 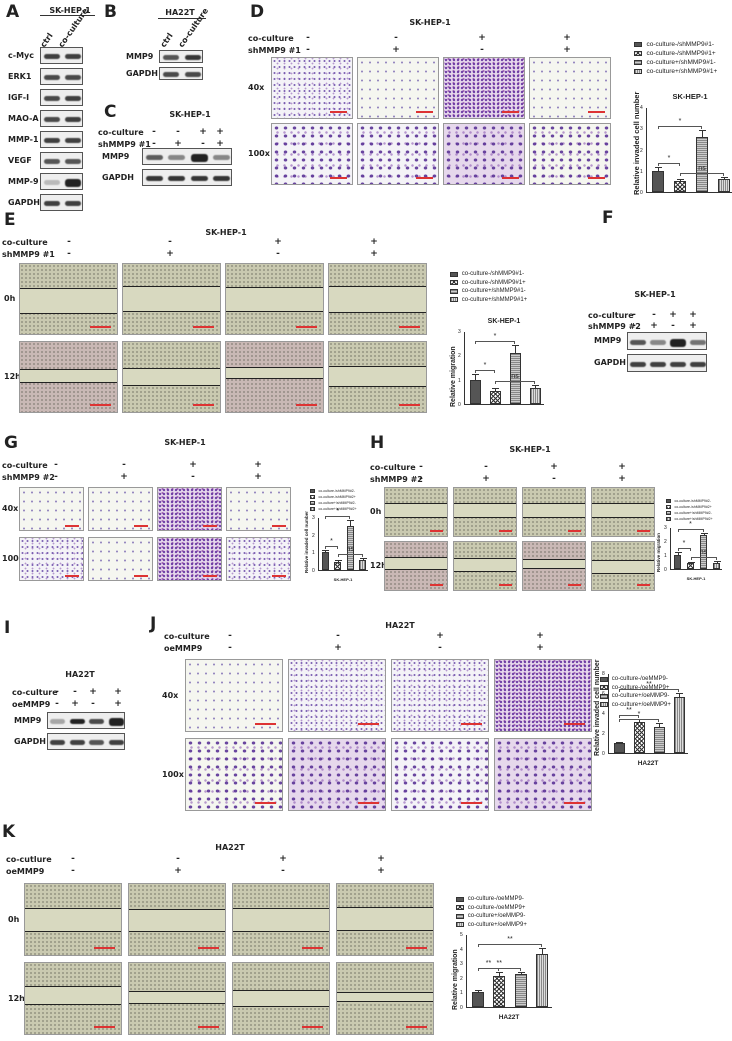 I want to click on blot-column-label: ctrl, so click(x=166, y=40).